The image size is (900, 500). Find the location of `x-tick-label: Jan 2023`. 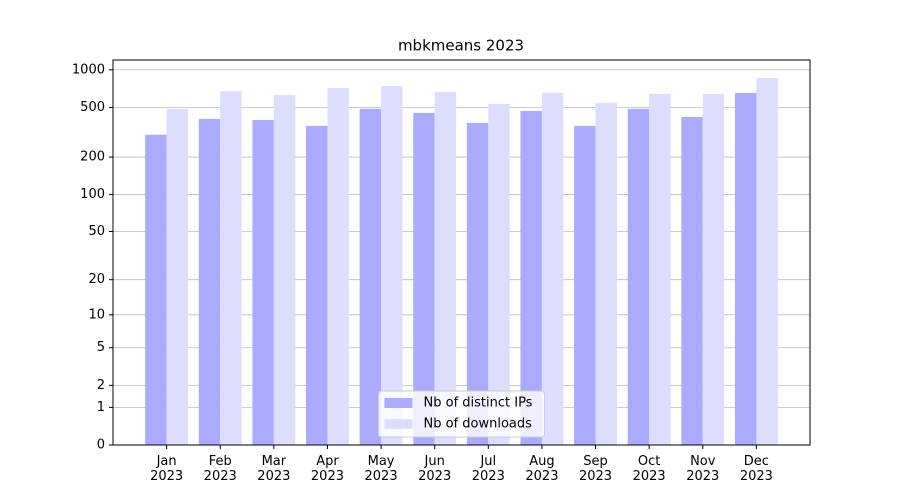

x-tick-label: Jan 2023 is located at coordinates (167, 469).